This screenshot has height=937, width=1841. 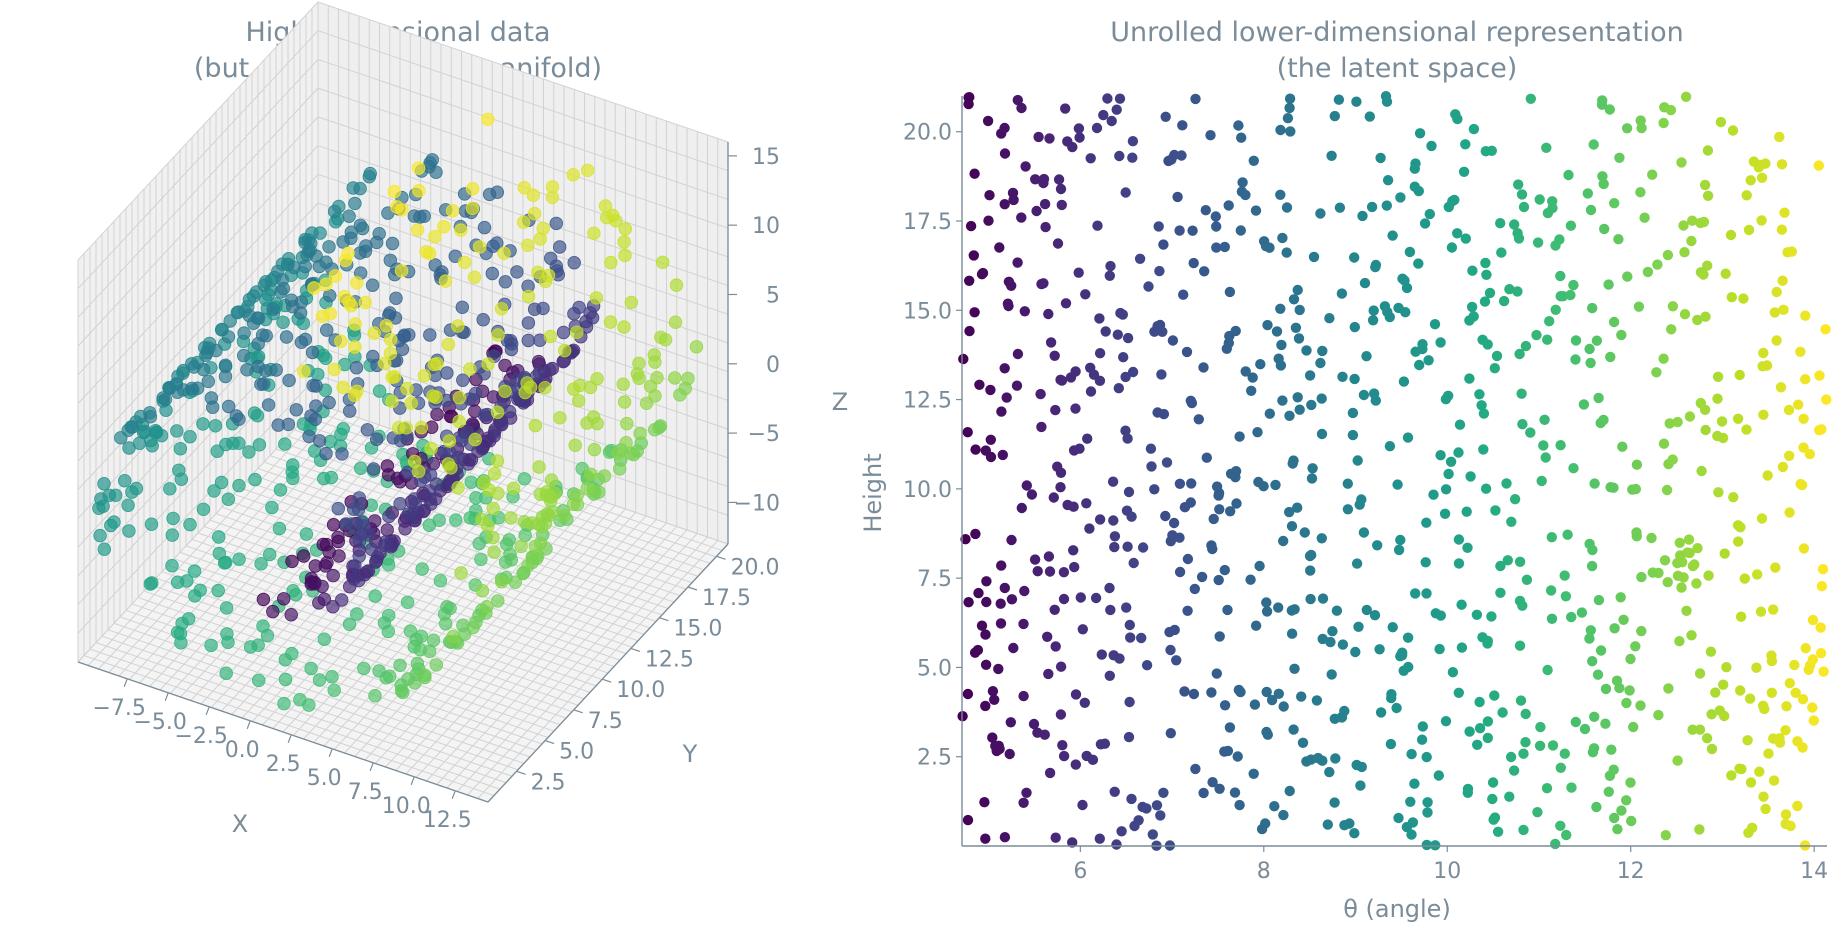 What do you see at coordinates (125, 683) in the screenshot?
I see `x-tick-mark` at bounding box center [125, 683].